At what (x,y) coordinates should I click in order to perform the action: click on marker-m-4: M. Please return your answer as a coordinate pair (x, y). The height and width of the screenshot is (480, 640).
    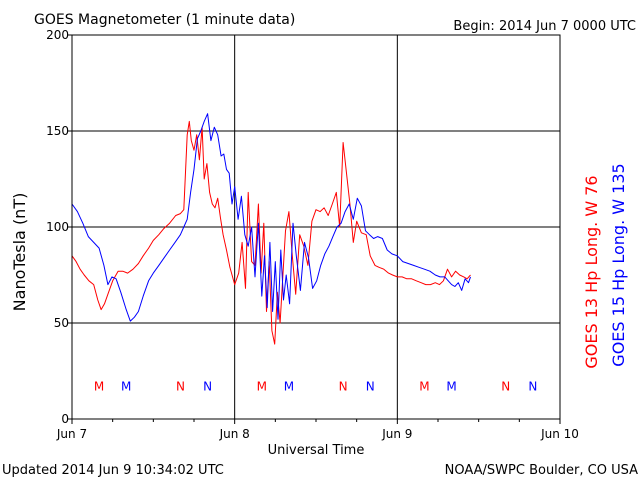
    Looking at the image, I should click on (262, 386).